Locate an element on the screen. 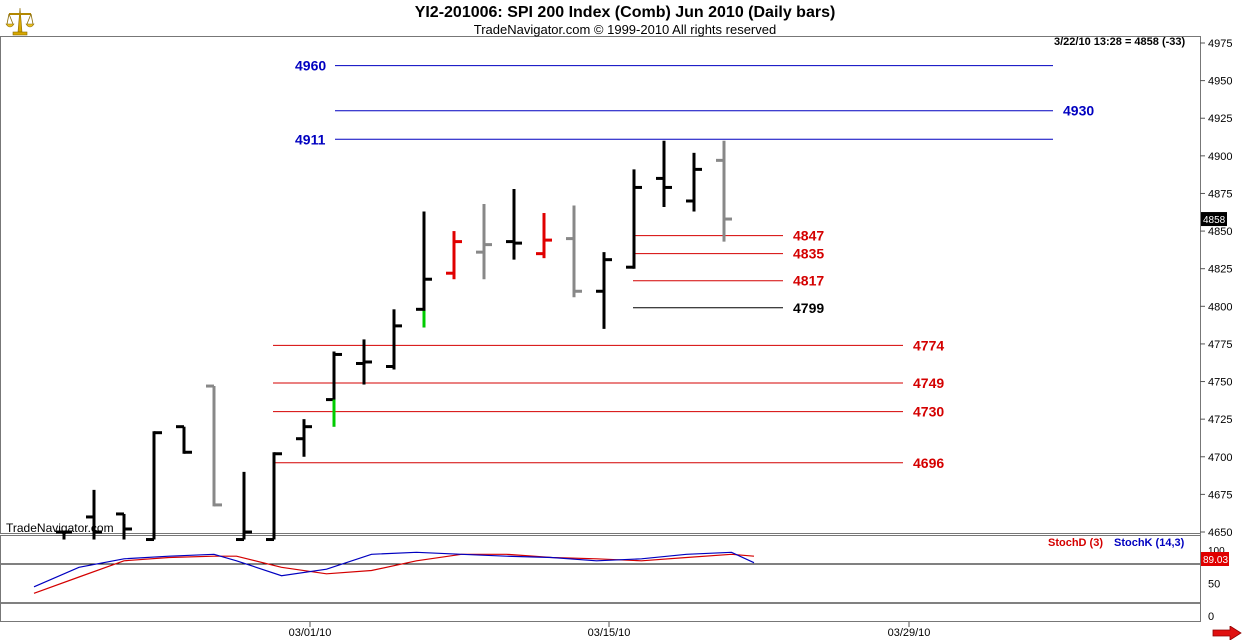 This screenshot has width=1250, height=643. stoch-value-box is located at coordinates (1215, 559).